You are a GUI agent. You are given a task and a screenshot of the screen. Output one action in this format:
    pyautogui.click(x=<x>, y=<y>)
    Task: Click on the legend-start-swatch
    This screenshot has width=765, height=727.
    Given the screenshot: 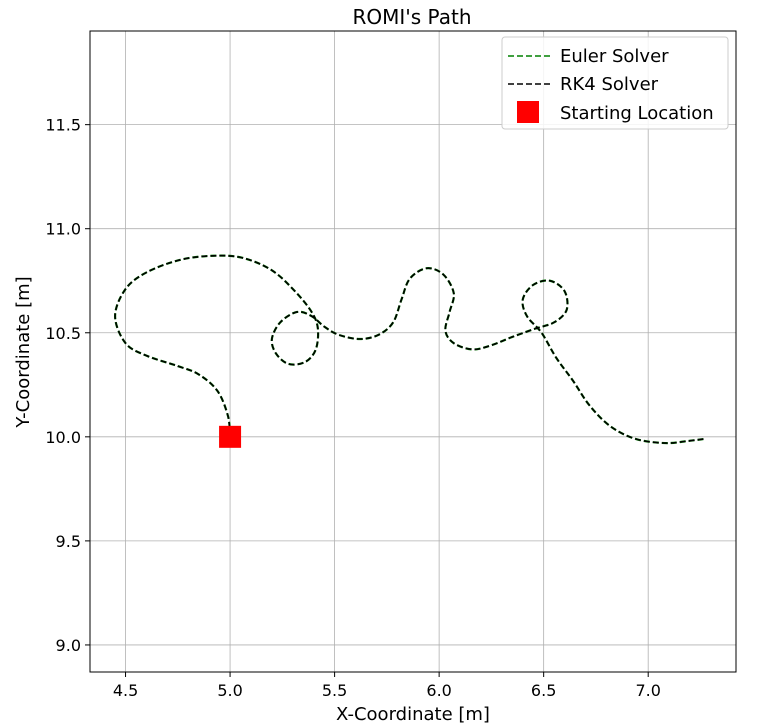 What is the action you would take?
    pyautogui.click(x=528, y=112)
    